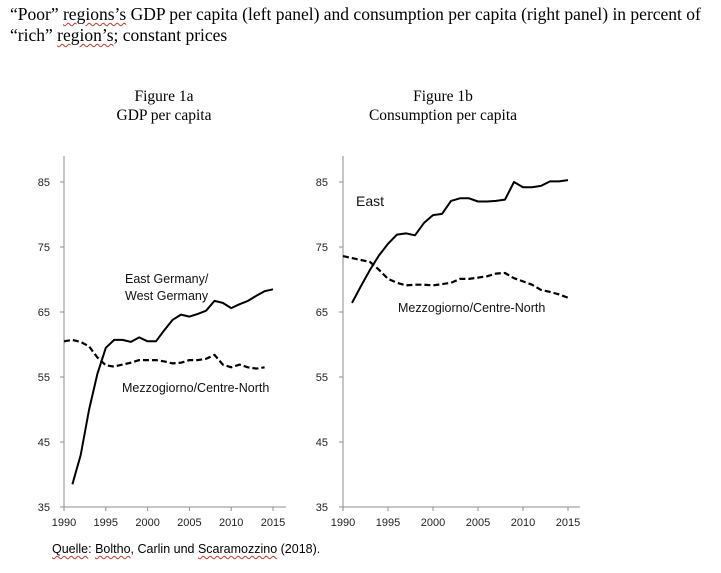 This screenshot has width=721, height=573. What do you see at coordinates (322, 508) in the screenshot?
I see `fig1b-y-tick-label: 35` at bounding box center [322, 508].